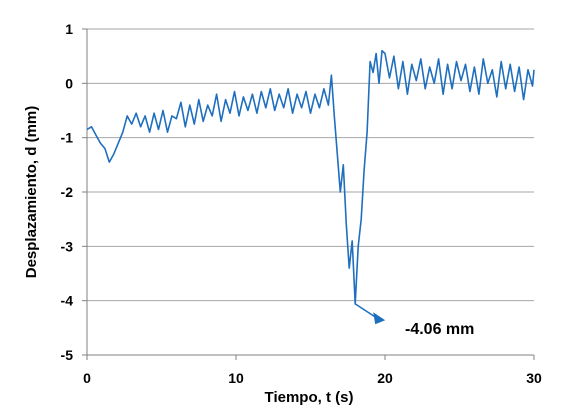  Describe the element at coordinates (69, 29) in the screenshot. I see `y-tick-label: 1` at that location.